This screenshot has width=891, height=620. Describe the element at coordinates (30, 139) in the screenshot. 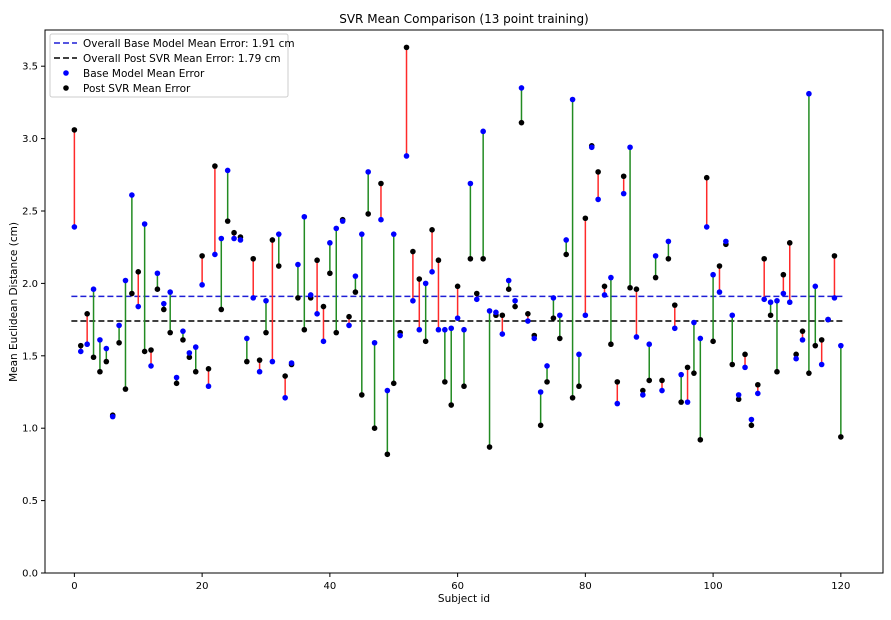

I see `y-tick-label: 3.0` at that location.